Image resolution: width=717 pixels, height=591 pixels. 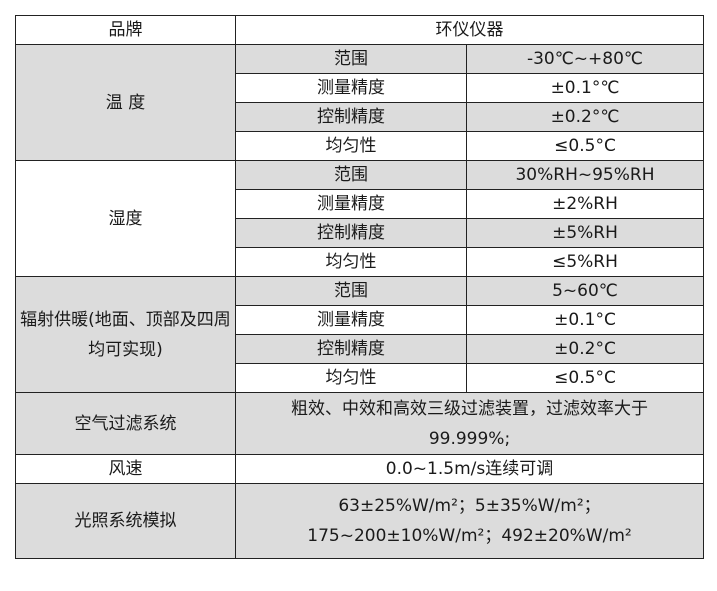 I want to click on param-value: ±0.2°℃, so click(x=585, y=117).